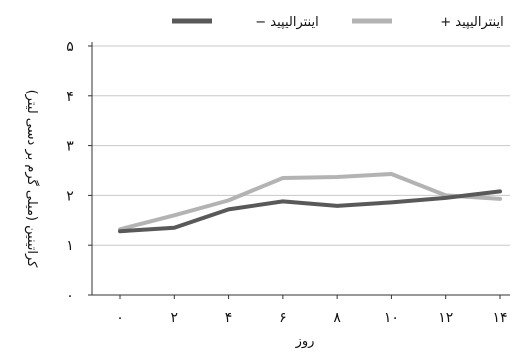  I want to click on x-tick-label-6: ۱۲, so click(445, 318).